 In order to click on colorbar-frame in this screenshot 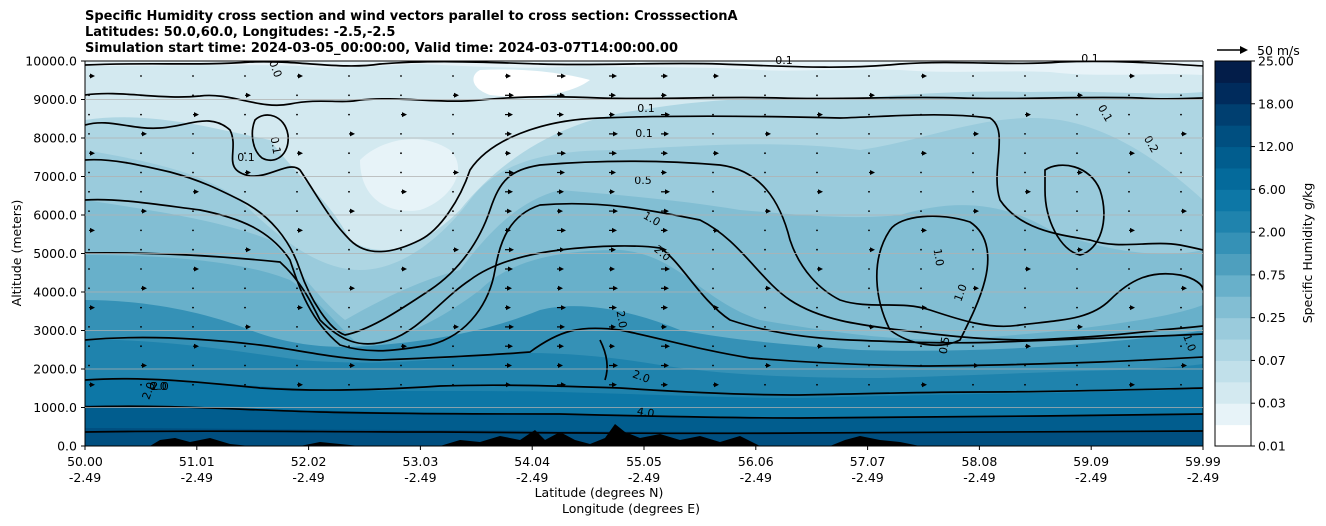, I will do `click(1233, 253)`.